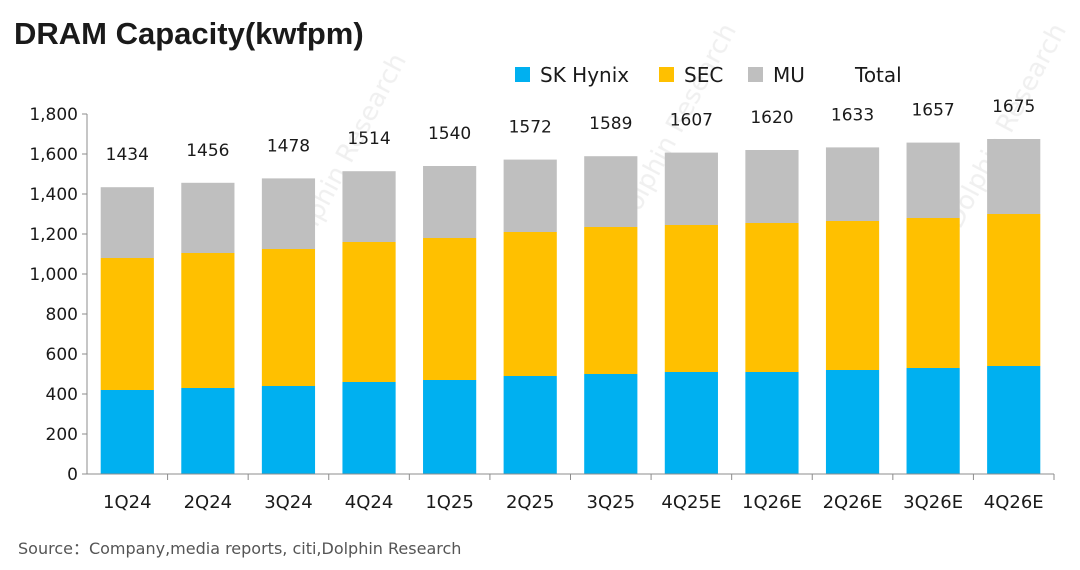 This screenshot has width=1080, height=570. Describe the element at coordinates (666, 74) in the screenshot. I see `legend-item-sec-swatch` at that location.